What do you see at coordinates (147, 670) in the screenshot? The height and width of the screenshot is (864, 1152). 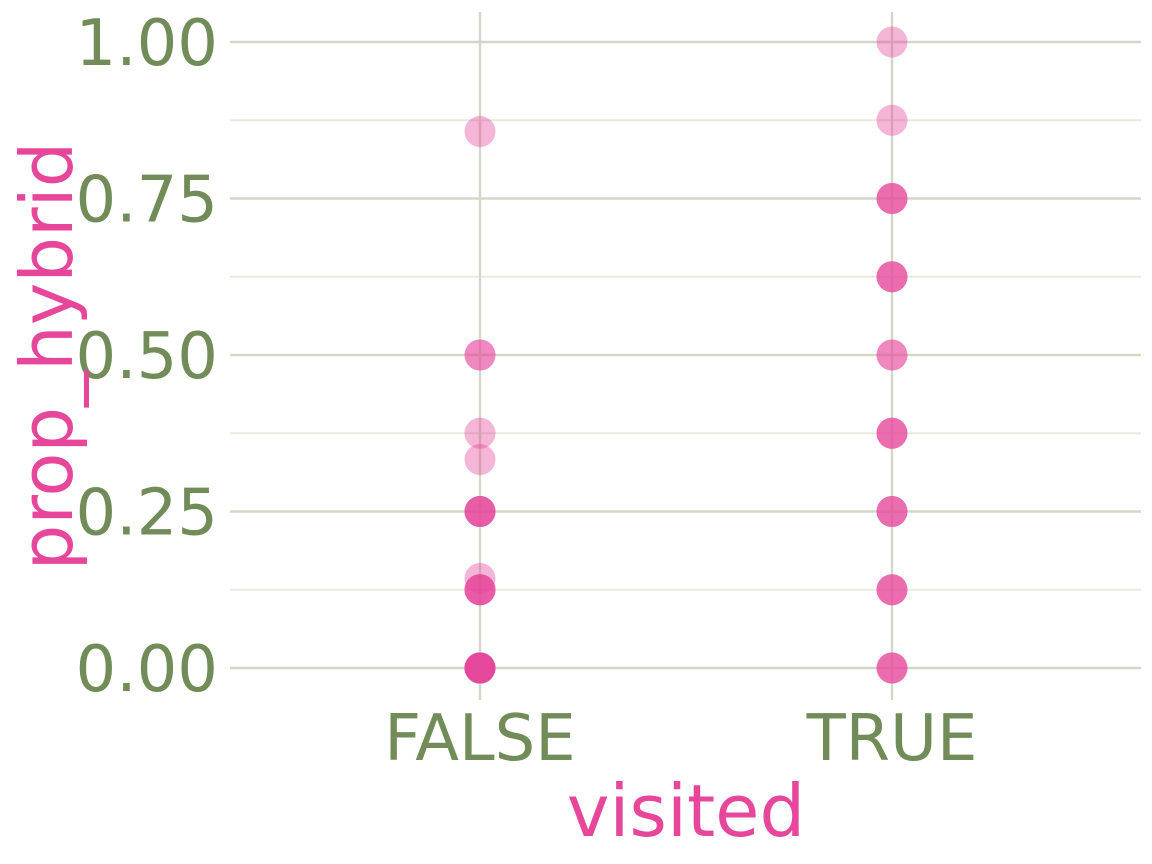 I see `y-tick-label: 0.00` at bounding box center [147, 670].